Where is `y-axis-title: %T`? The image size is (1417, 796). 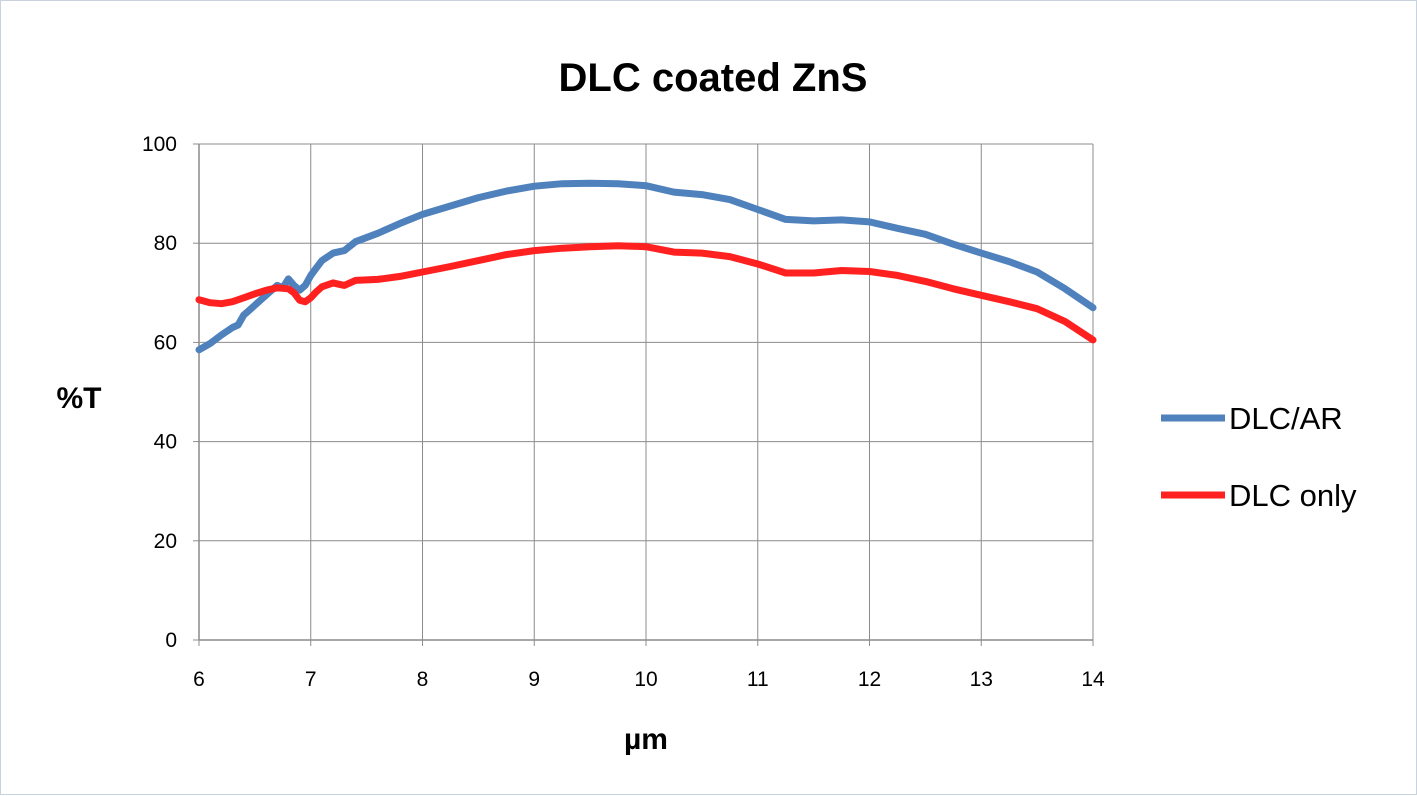
y-axis-title: %T is located at coordinates (79, 398).